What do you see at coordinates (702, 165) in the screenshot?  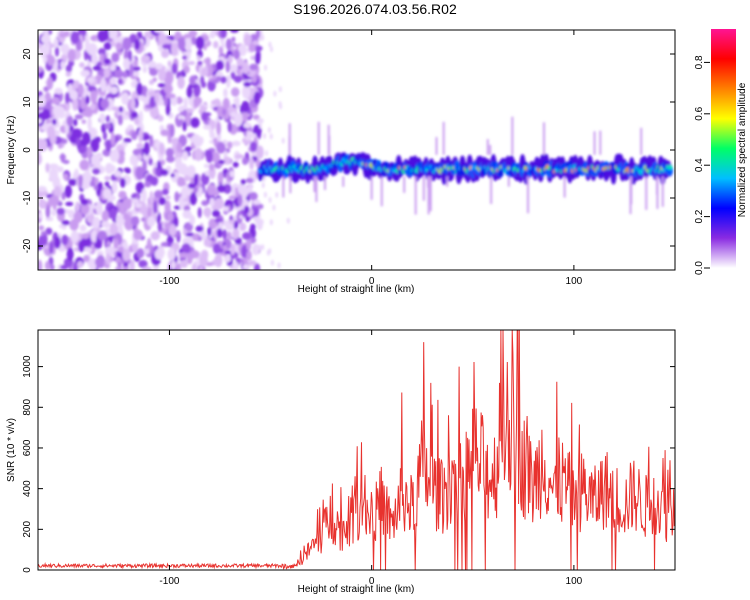 I see `colorbar-ticks: 0.0 0.2 0.4 0.6 0.8` at bounding box center [702, 165].